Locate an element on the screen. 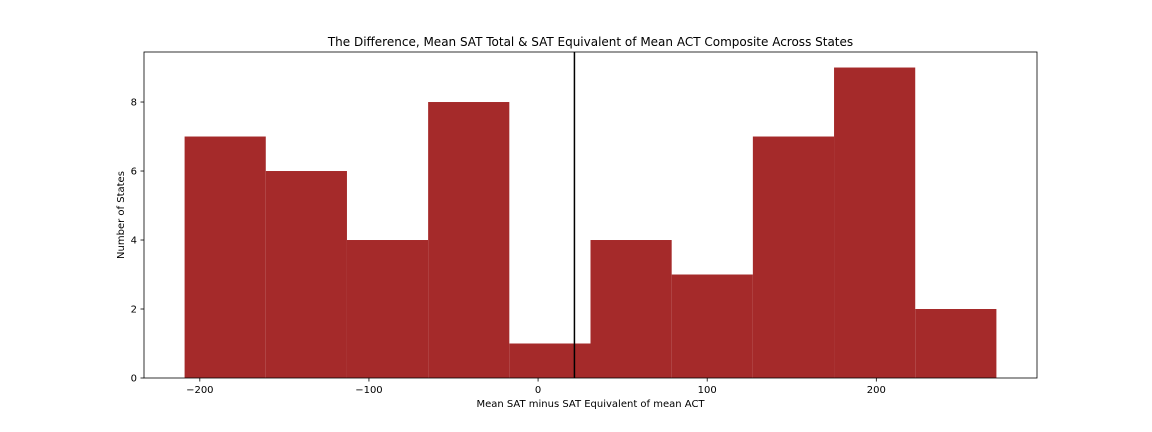 The width and height of the screenshot is (1152, 432). x-axis-ticks: −200 −100 0 100 200 is located at coordinates (536, 387).